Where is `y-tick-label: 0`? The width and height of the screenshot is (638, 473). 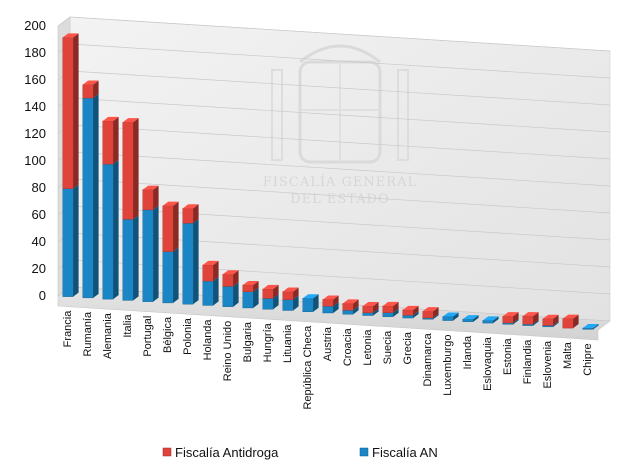 y-tick-label: 0 is located at coordinates (42, 295).